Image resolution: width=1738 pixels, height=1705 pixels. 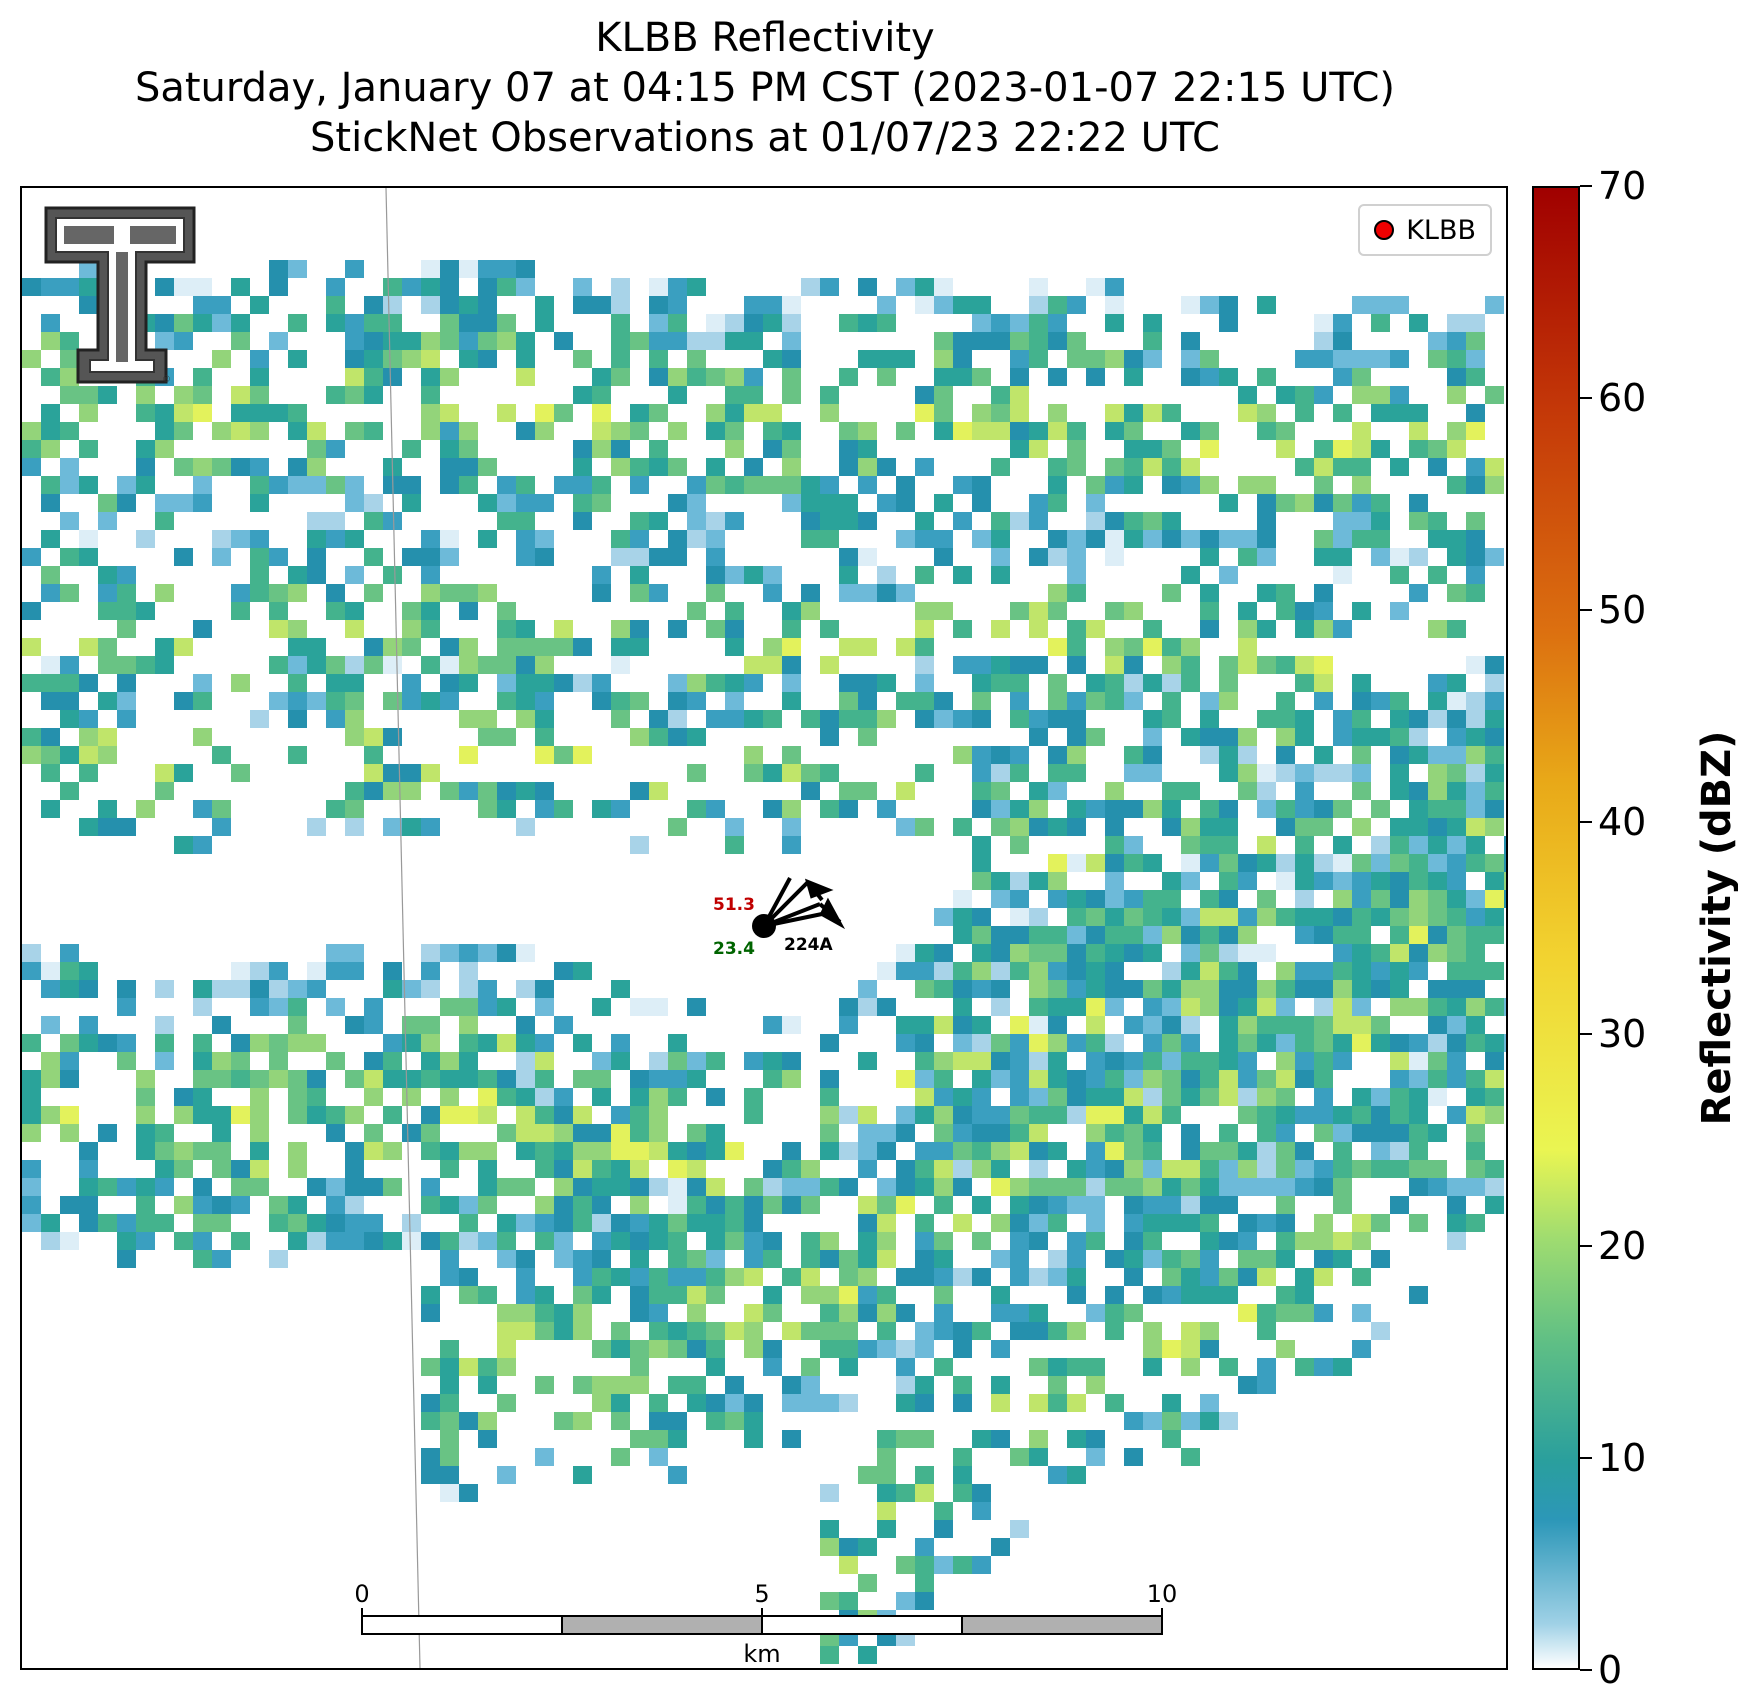 I want to click on scale-label-5: 5, so click(x=761, y=1594).